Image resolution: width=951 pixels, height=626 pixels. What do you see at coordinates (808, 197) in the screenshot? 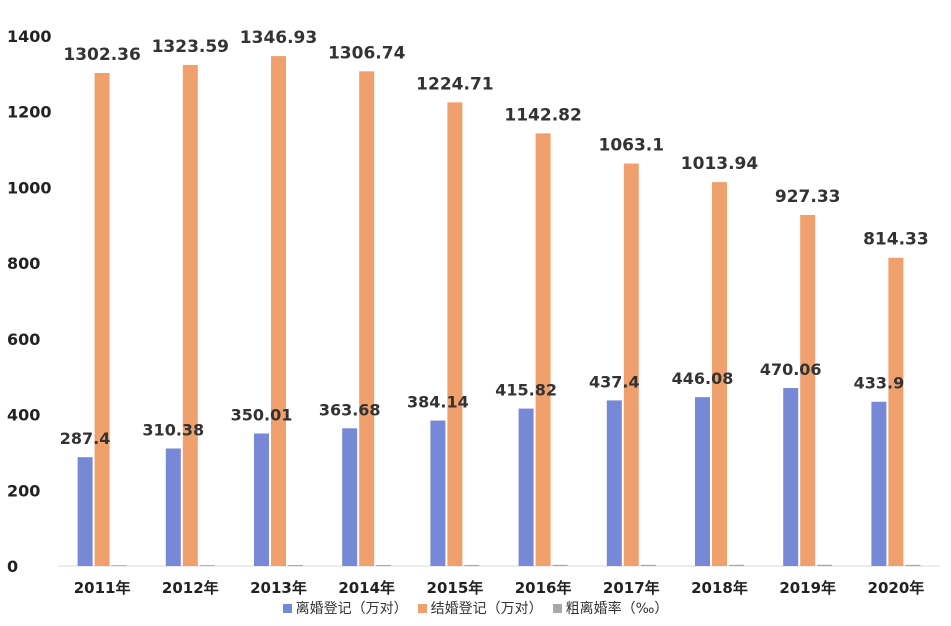
I see `data-label-marriage: 927.33` at bounding box center [808, 197].